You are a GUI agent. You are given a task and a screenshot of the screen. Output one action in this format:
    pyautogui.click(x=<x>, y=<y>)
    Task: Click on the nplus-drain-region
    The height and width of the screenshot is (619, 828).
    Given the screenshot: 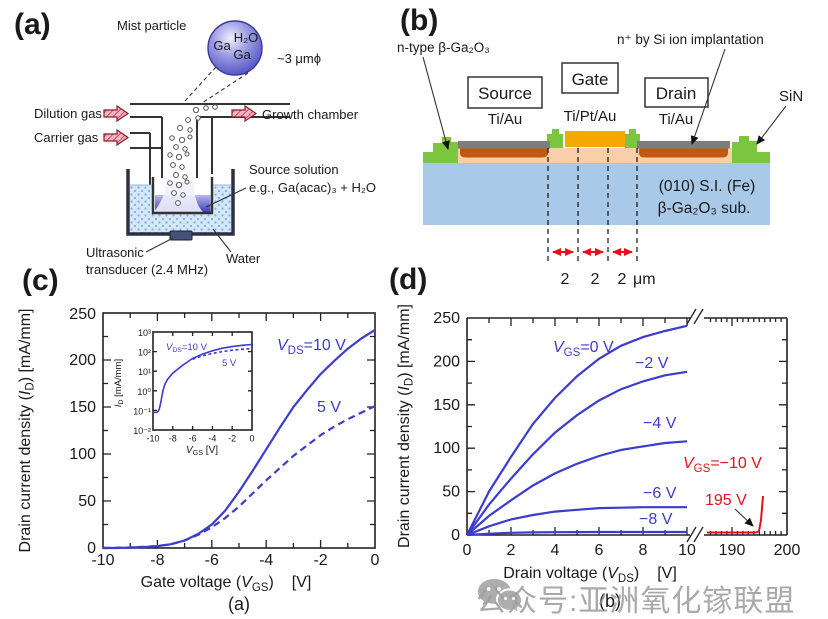 What is the action you would take?
    pyautogui.click(x=683, y=153)
    